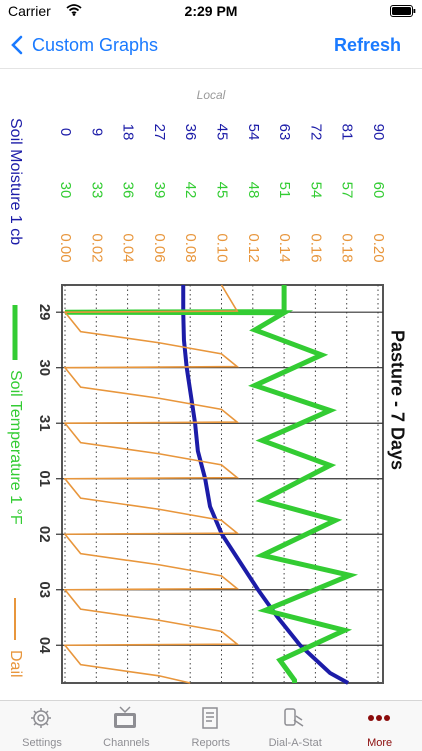  I want to click on y-tick-label: 0.08, so click(190, 247).